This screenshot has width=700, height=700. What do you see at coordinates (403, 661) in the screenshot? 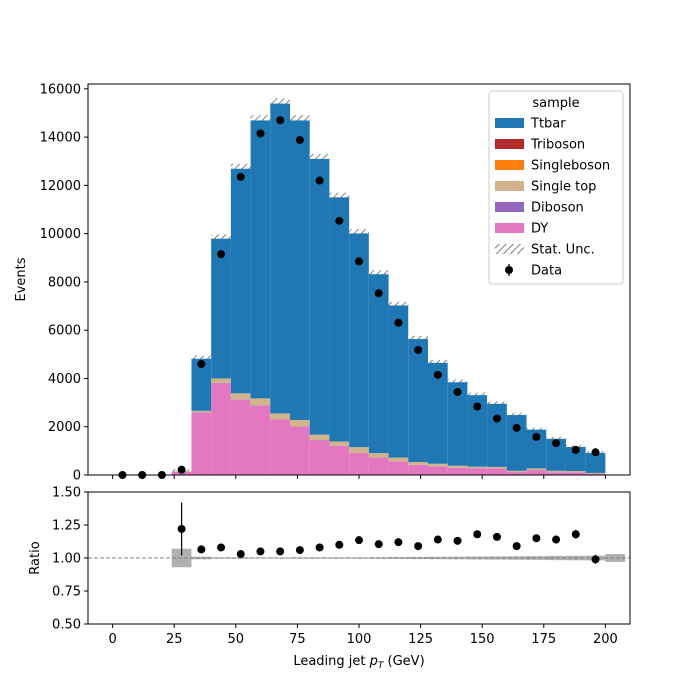
I see `x-axis-label-unit: (GeV)` at bounding box center [403, 661].